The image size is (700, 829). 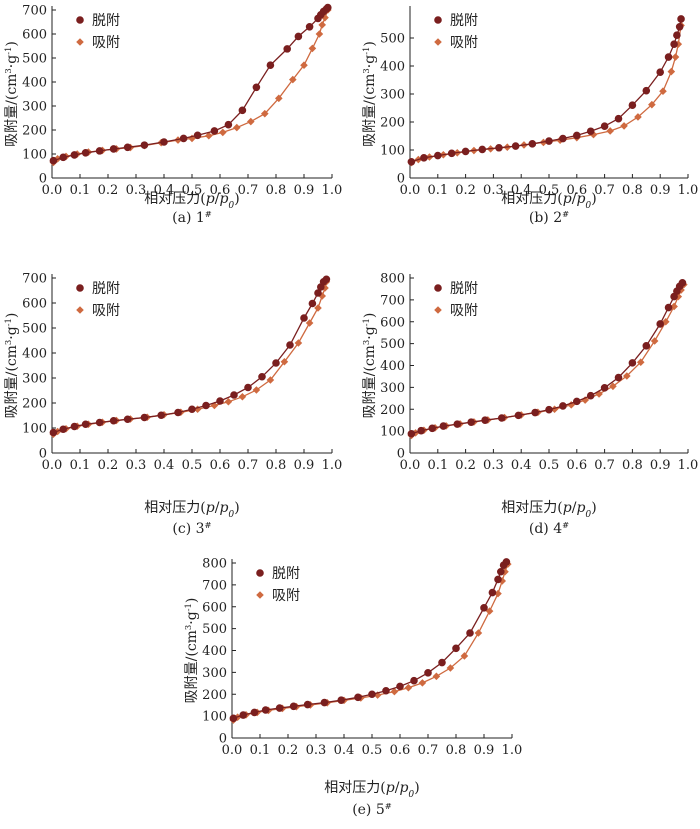 I want to click on y-tick-label: 200, so click(x=392, y=410).